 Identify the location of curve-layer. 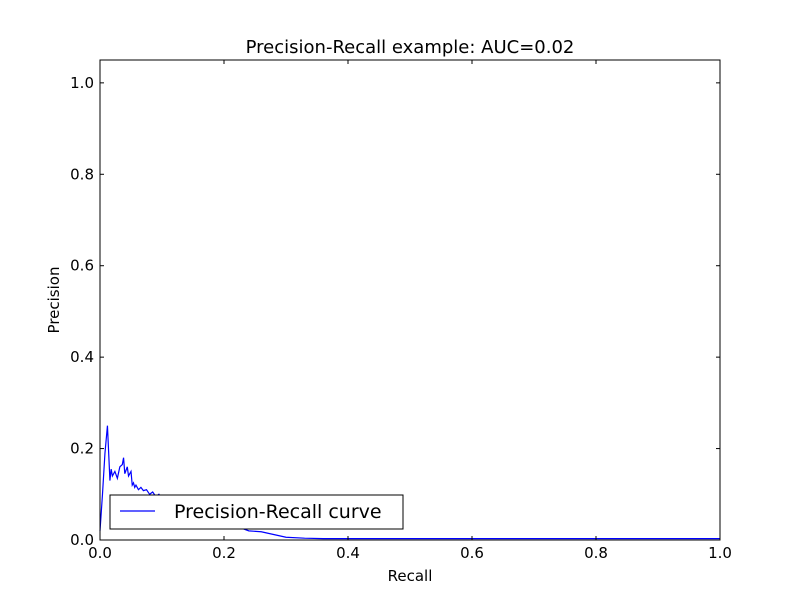
(409, 482).